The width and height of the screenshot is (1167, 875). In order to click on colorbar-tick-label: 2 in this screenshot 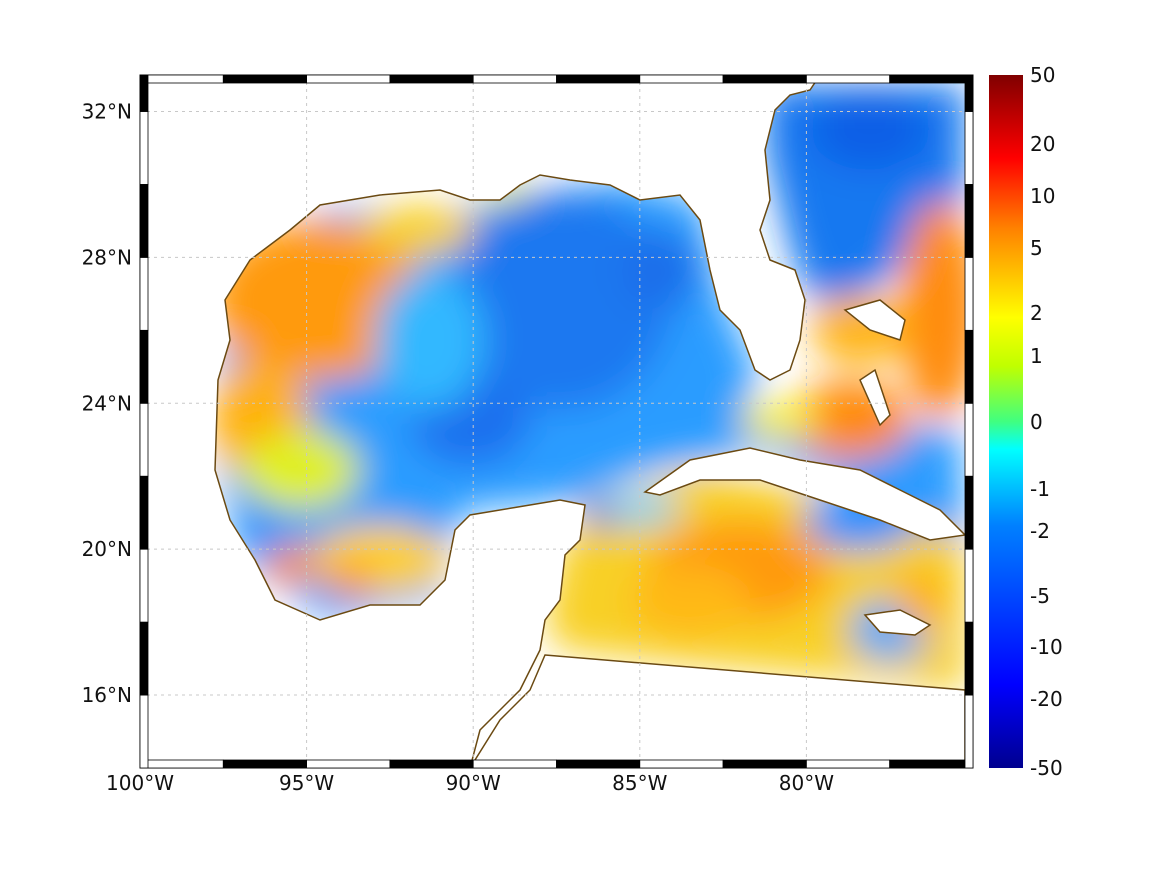, I will do `click(1036, 313)`.